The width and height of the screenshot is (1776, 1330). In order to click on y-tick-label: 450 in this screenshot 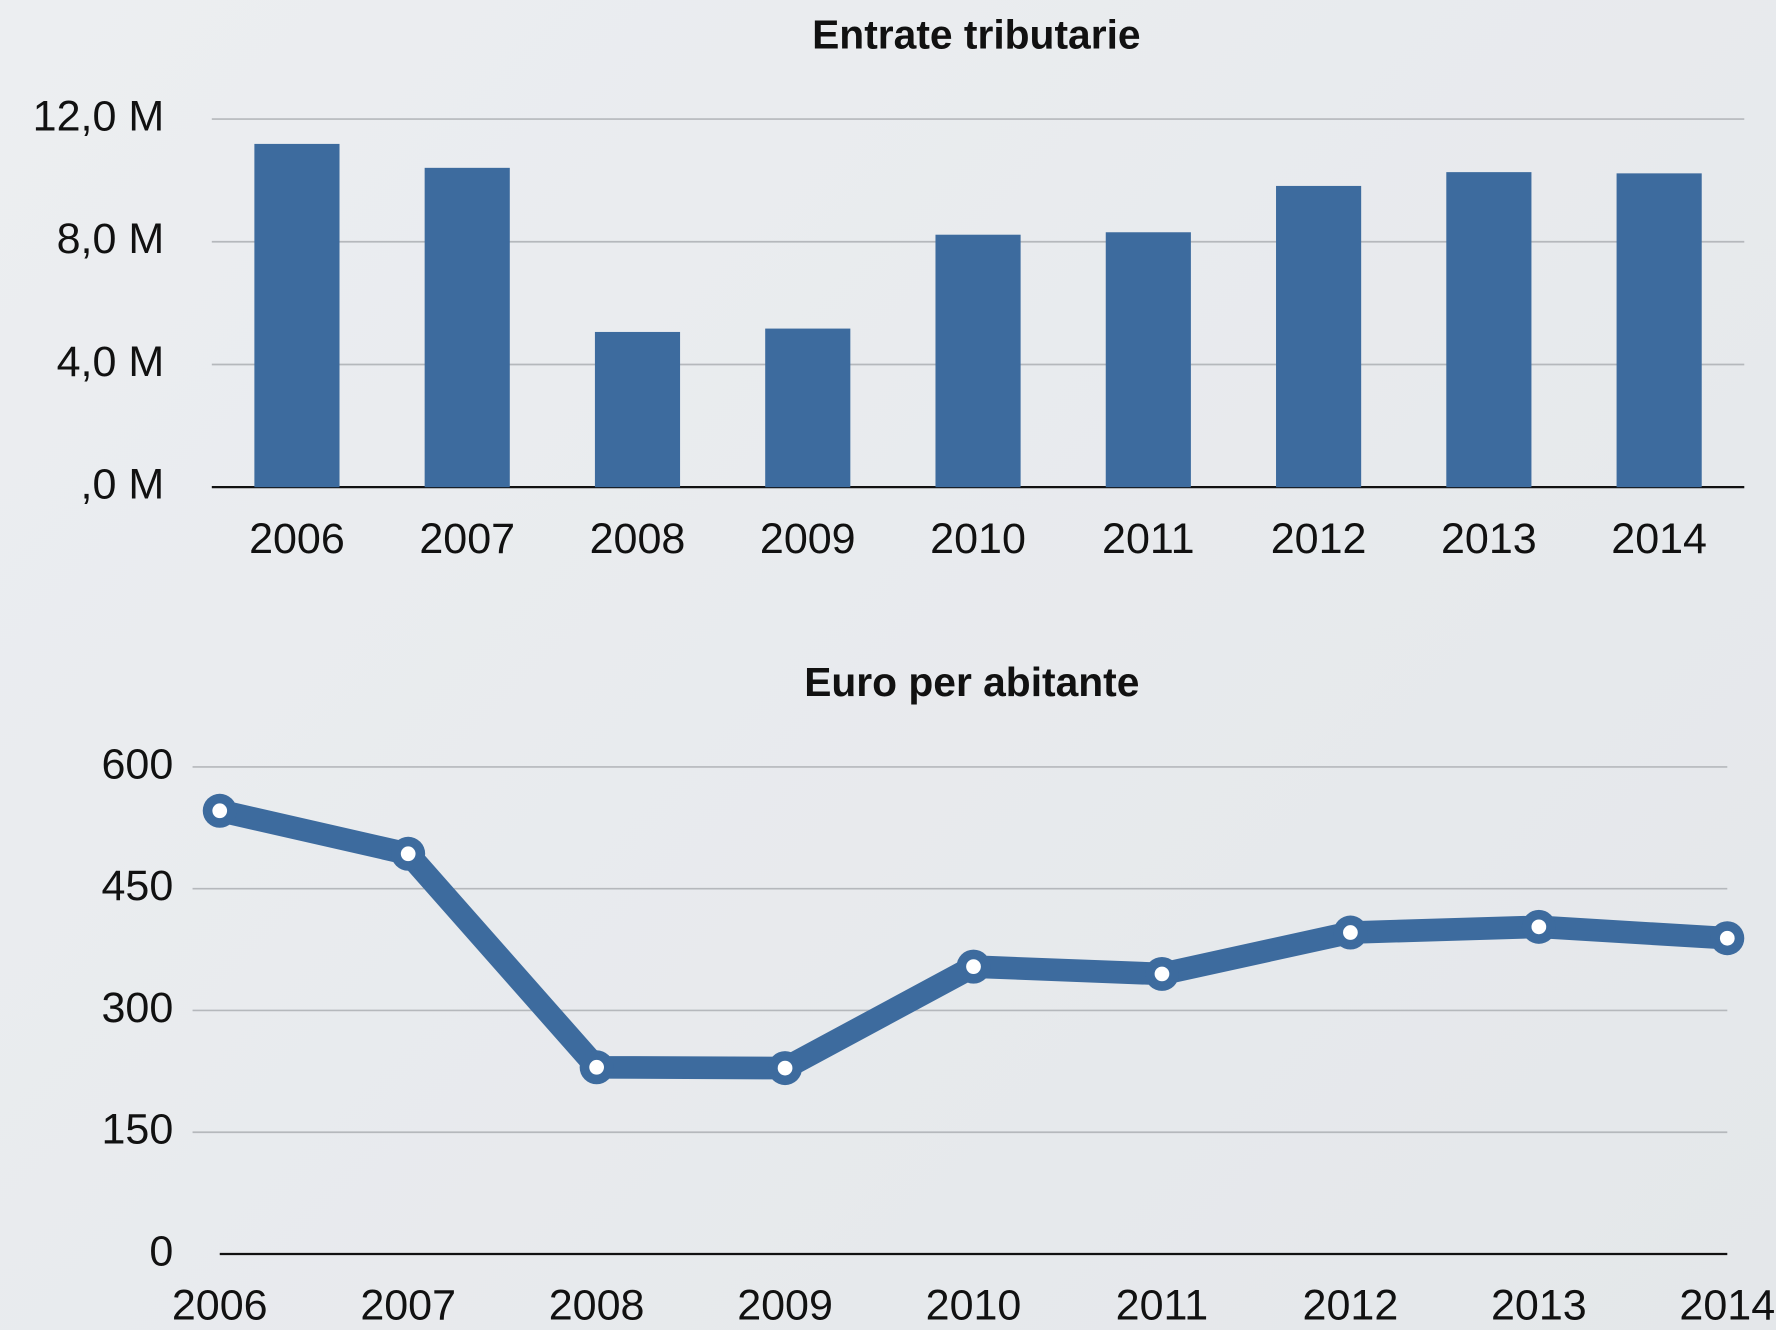, I will do `click(137, 886)`.